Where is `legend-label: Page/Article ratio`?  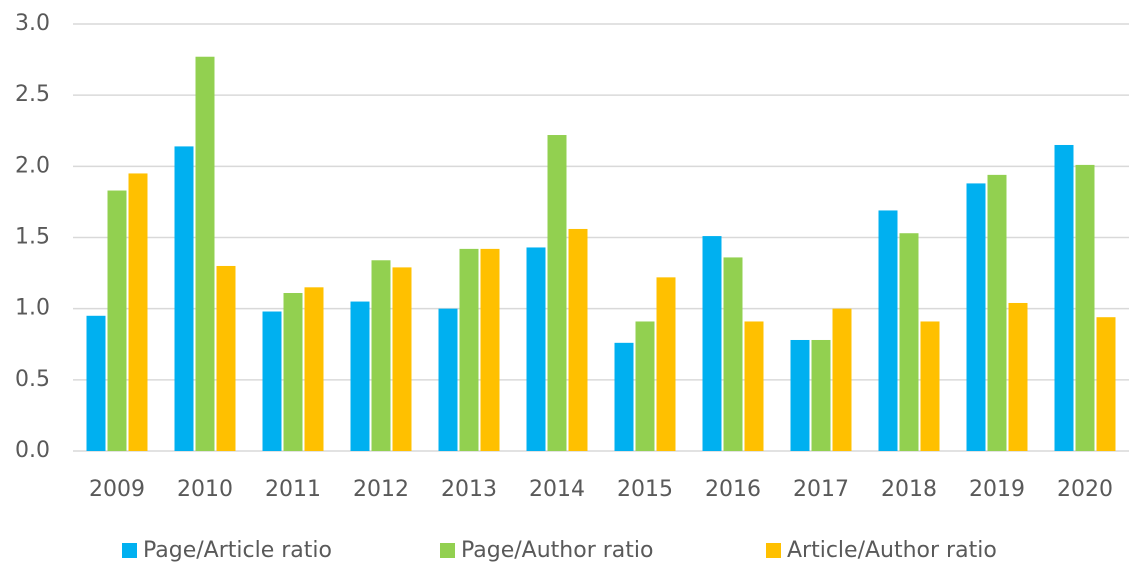 legend-label: Page/Article ratio is located at coordinates (237, 550).